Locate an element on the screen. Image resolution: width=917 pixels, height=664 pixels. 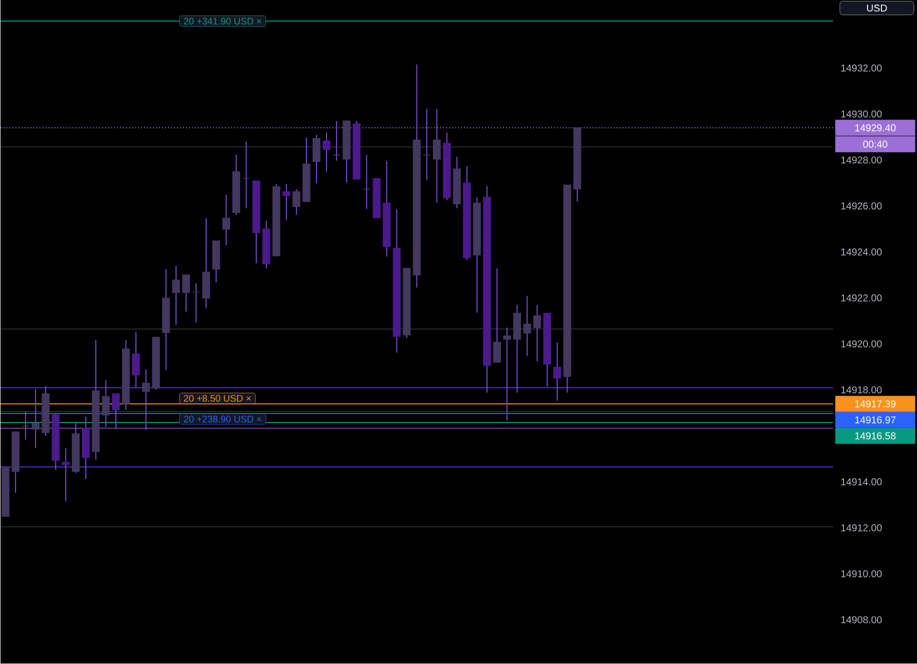
text: USD is located at coordinates (877, 8).